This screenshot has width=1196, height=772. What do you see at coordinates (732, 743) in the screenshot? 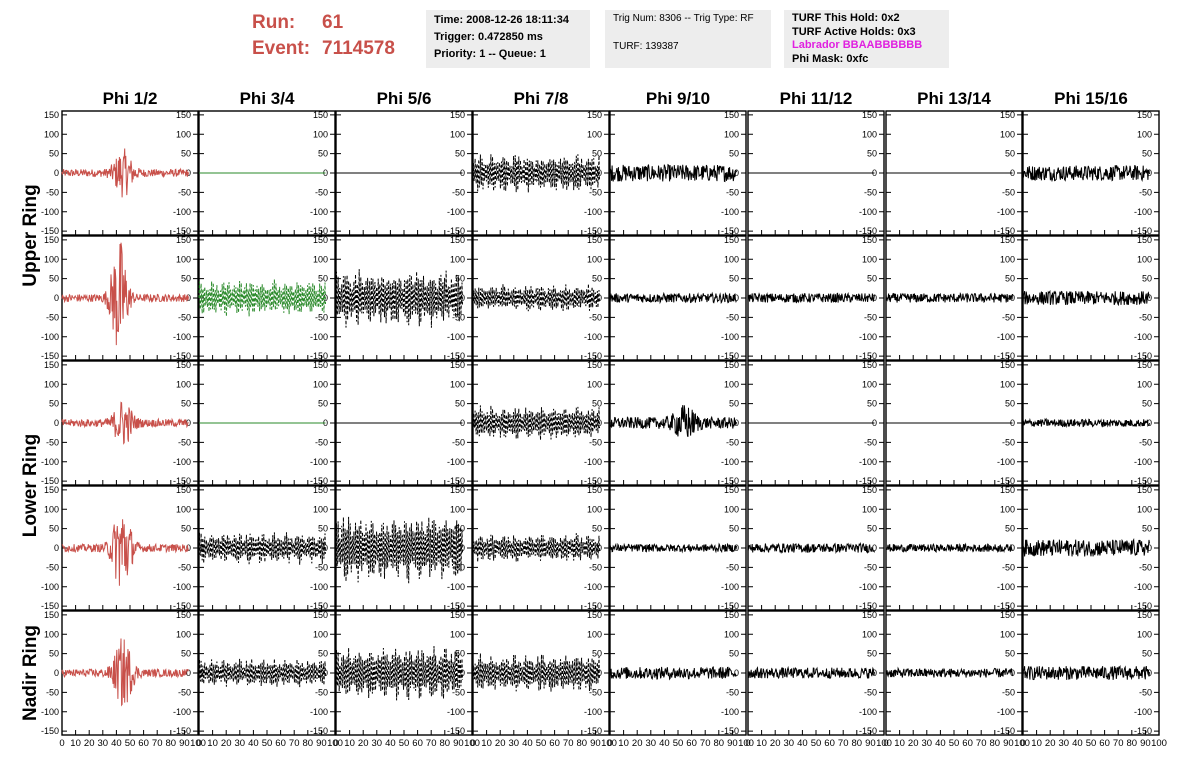
I see `x-tick-label: 90` at bounding box center [732, 743].